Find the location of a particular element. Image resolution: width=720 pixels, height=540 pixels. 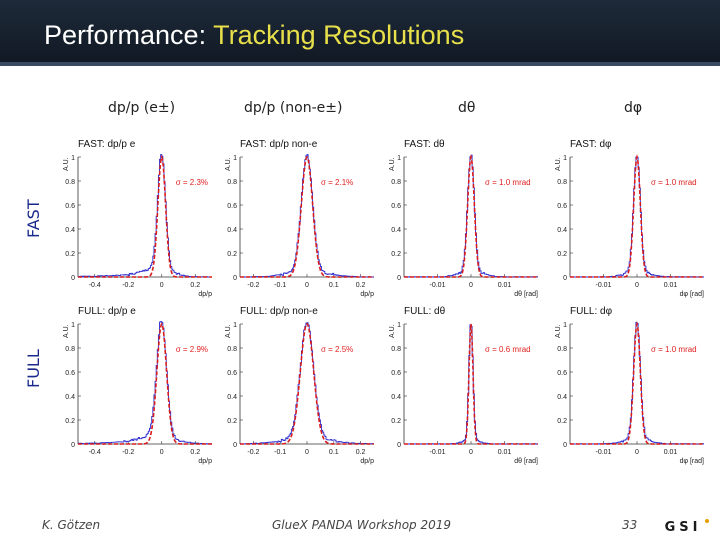

plot-title: FAST: dφ is located at coordinates (591, 144).